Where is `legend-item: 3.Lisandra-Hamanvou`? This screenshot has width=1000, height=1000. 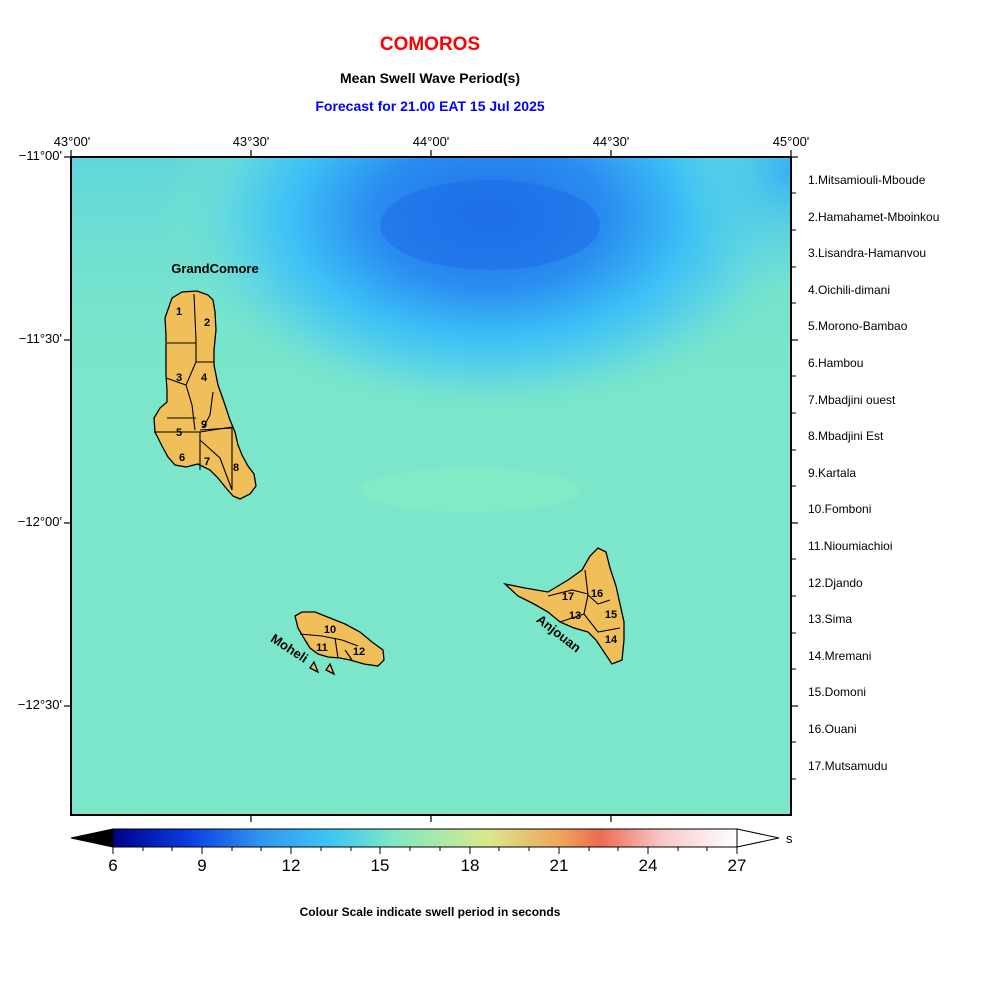 legend-item: 3.Lisandra-Hamanvou is located at coordinates (867, 253).